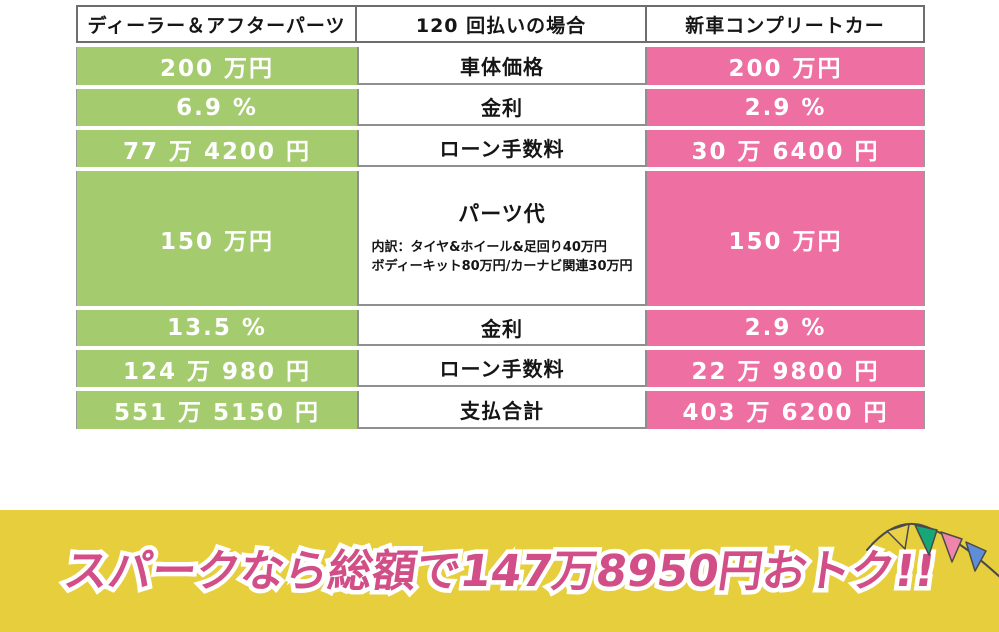 The height and width of the screenshot is (632, 999). Describe the element at coordinates (216, 410) in the screenshot. I see `dealer-total-payment-value: 551 万 5150 円` at that location.